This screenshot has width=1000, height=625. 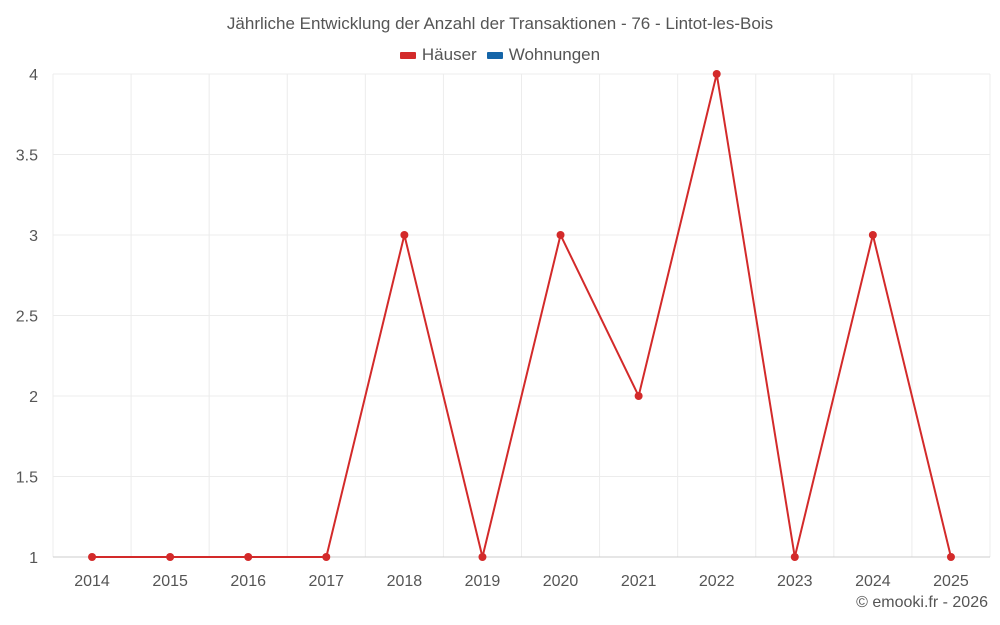 I want to click on y-tick-label: 3, so click(x=33, y=236).